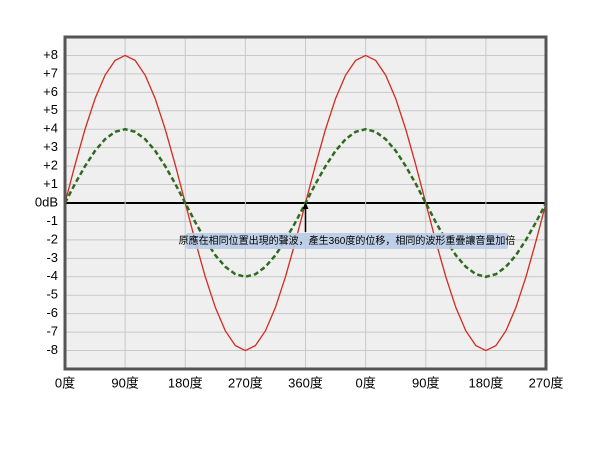 This screenshot has width=600, height=450. I want to click on x-tick-label: 360度, so click(305, 382).